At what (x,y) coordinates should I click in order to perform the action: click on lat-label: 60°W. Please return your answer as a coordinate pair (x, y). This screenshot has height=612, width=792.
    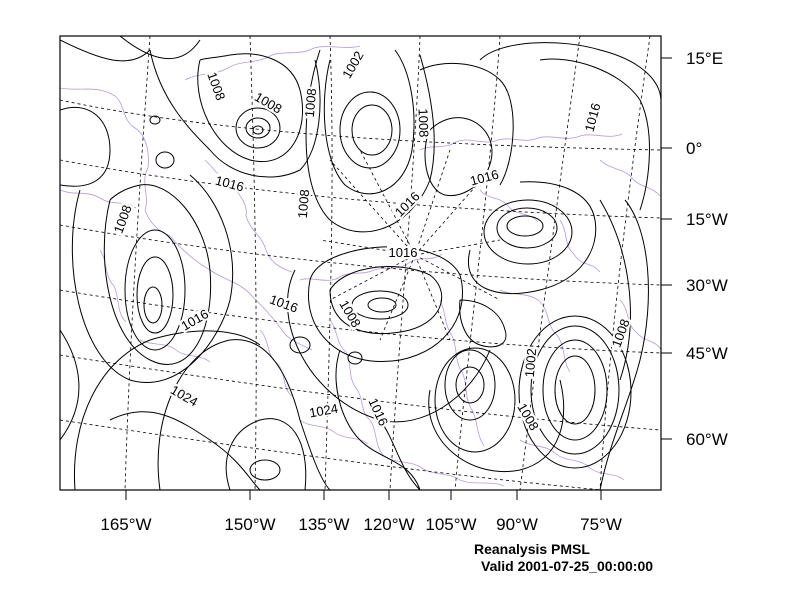
    Looking at the image, I should click on (707, 439).